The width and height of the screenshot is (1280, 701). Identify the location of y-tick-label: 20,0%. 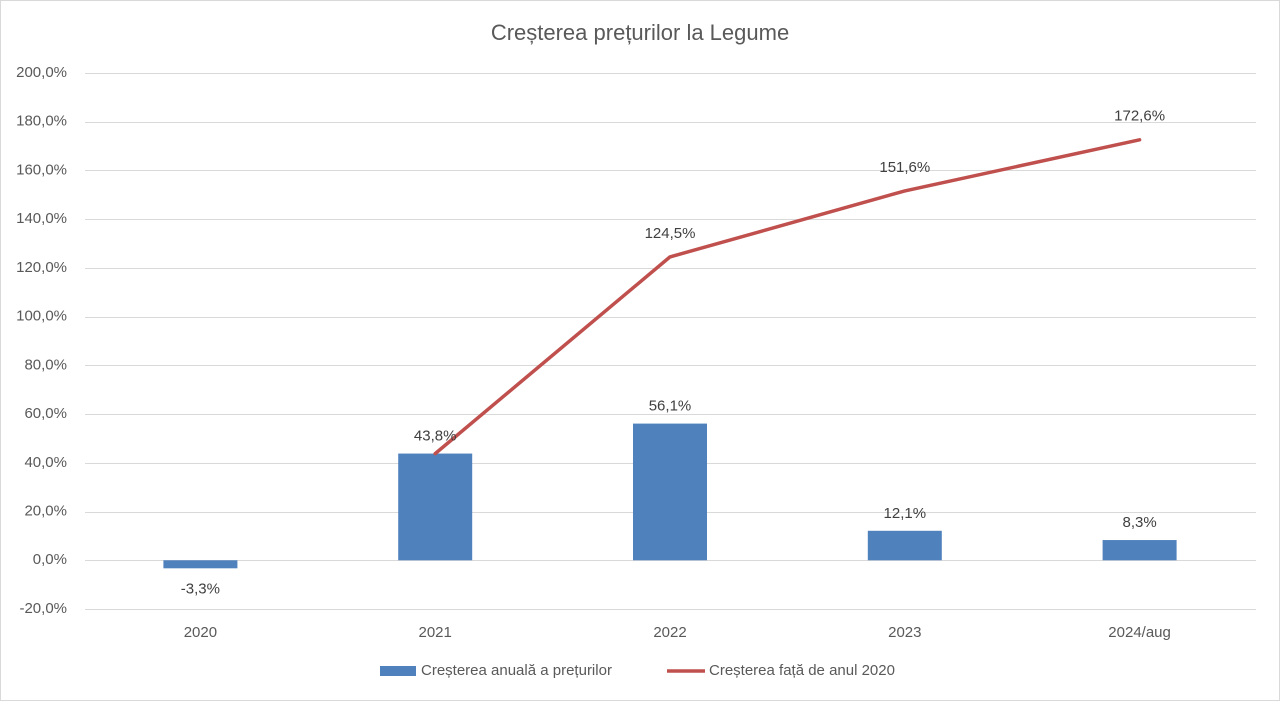
(45, 511).